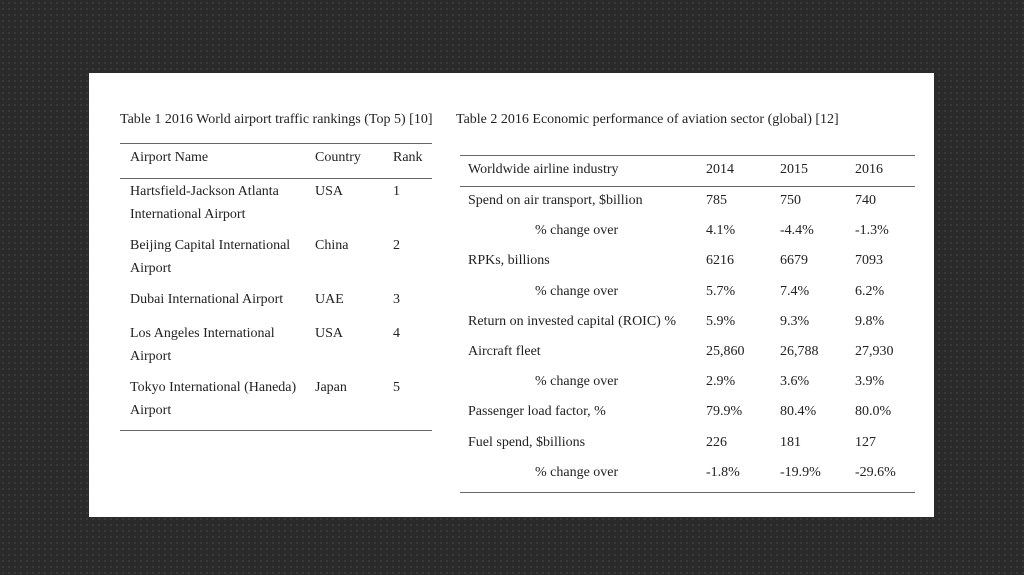  Describe the element at coordinates (213, 399) in the screenshot. I see `airport-name: Tokyo International (Haneda) Airport` at that location.